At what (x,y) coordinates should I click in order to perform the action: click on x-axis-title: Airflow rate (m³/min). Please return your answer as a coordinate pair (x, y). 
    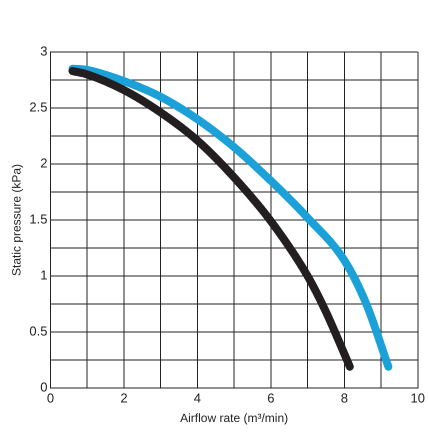
    Looking at the image, I should click on (234, 418).